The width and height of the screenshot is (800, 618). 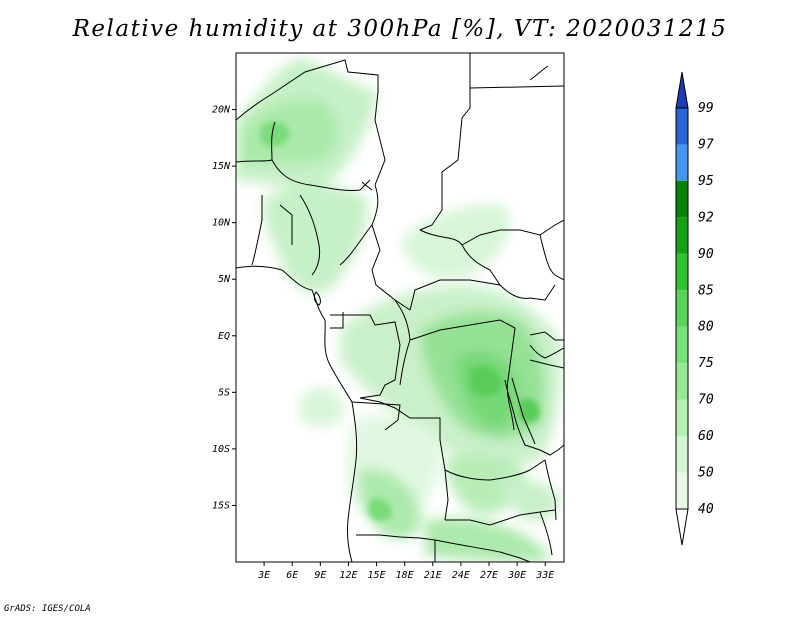 I want to click on lat-tick-label: 15N, so click(x=221, y=166).